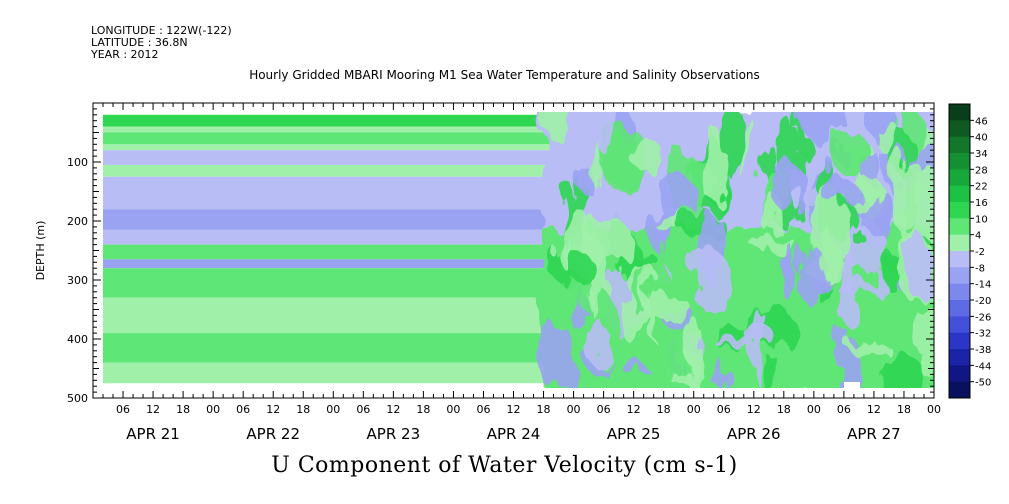 The height and width of the screenshot is (504, 1009). Describe the element at coordinates (983, 317) in the screenshot. I see `colorbar-label: -26` at that location.